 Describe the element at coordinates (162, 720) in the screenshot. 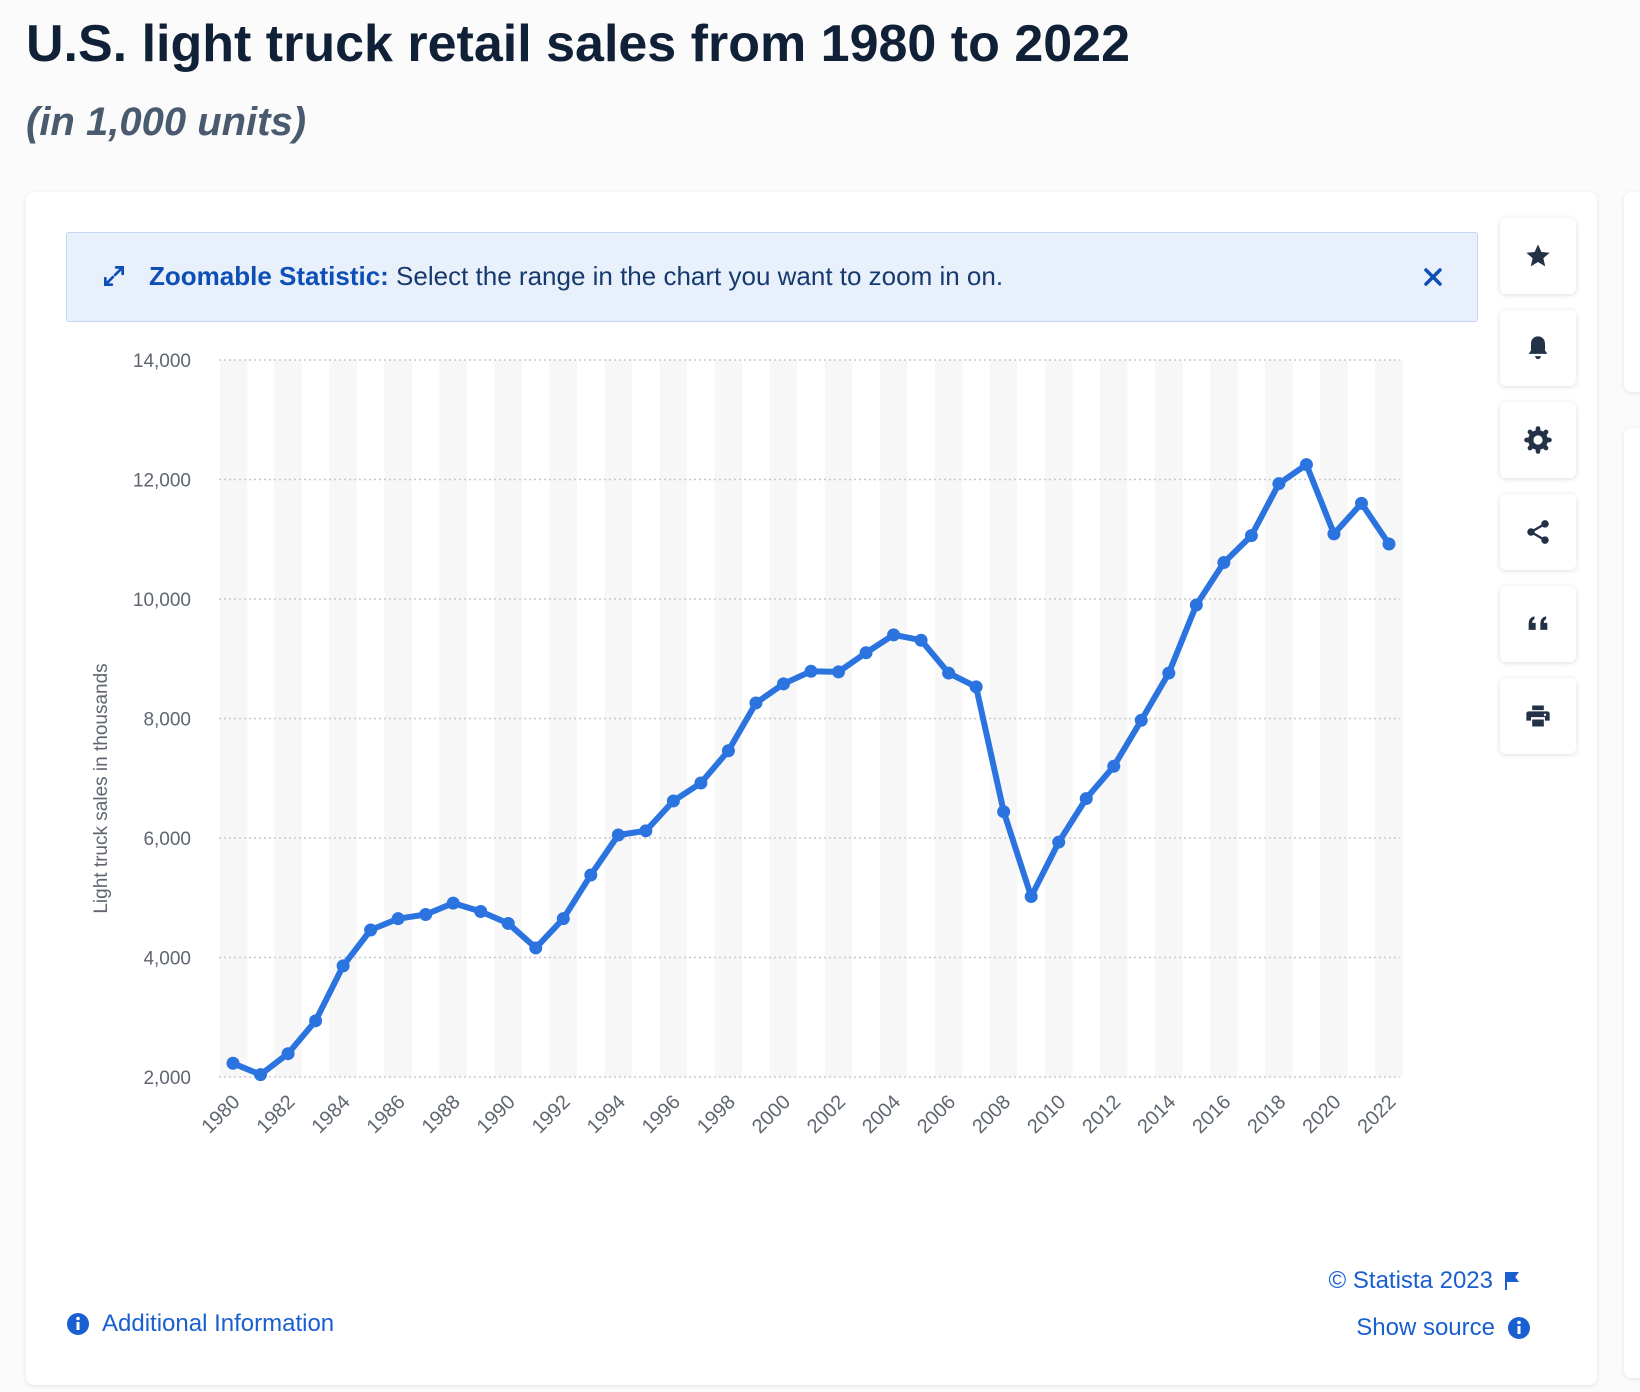

I see `y-axis-ticks: 2,000 4,000 6,000 8,000 10,000 12,000 14,000` at that location.